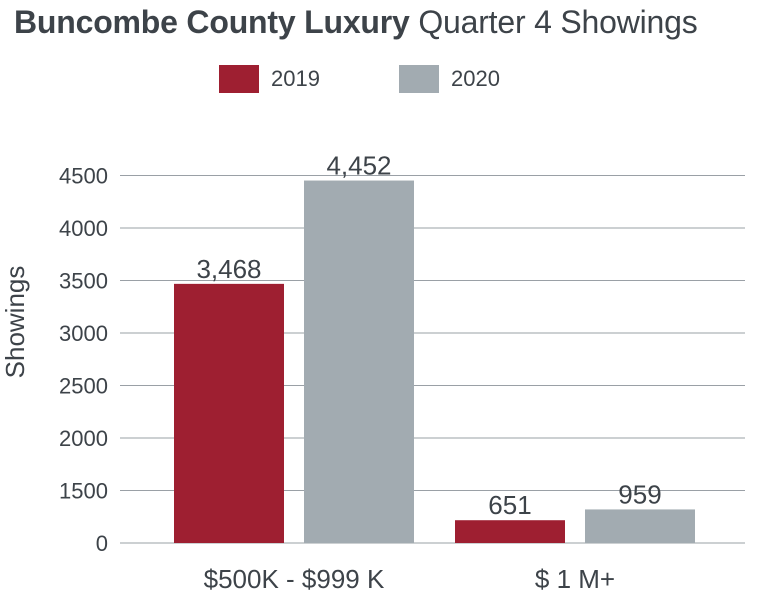 This screenshot has height=598, width=768. What do you see at coordinates (228, 269) in the screenshot?
I see `data-label-2019-0: 3,468` at bounding box center [228, 269].